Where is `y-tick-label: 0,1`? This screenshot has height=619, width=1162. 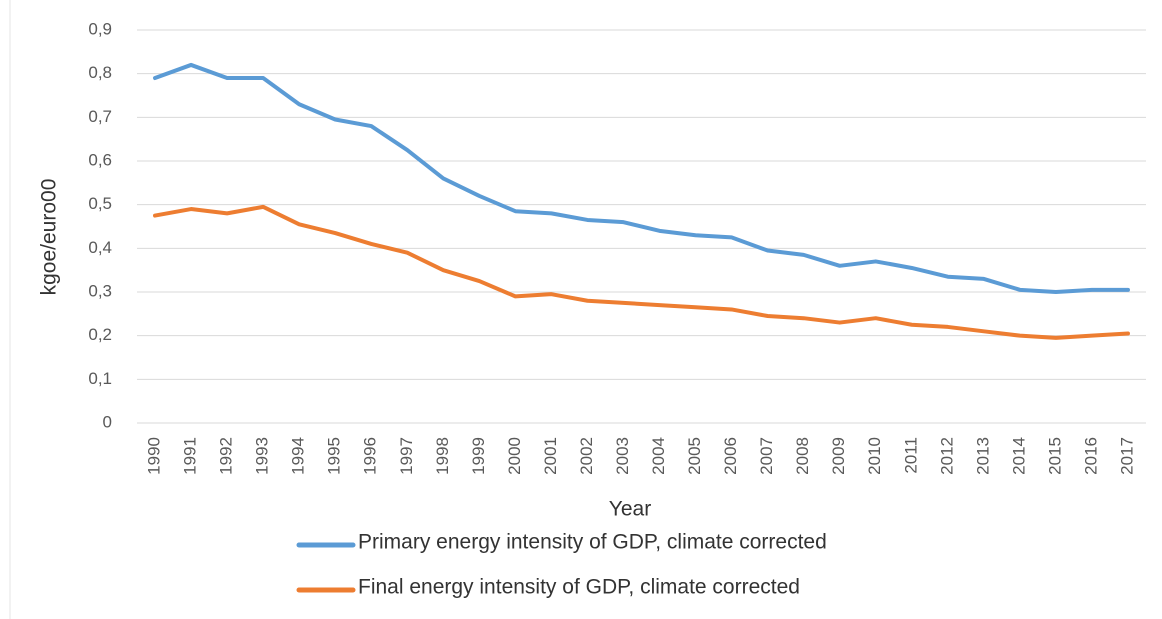 y-tick-label: 0,1 is located at coordinates (100, 378).